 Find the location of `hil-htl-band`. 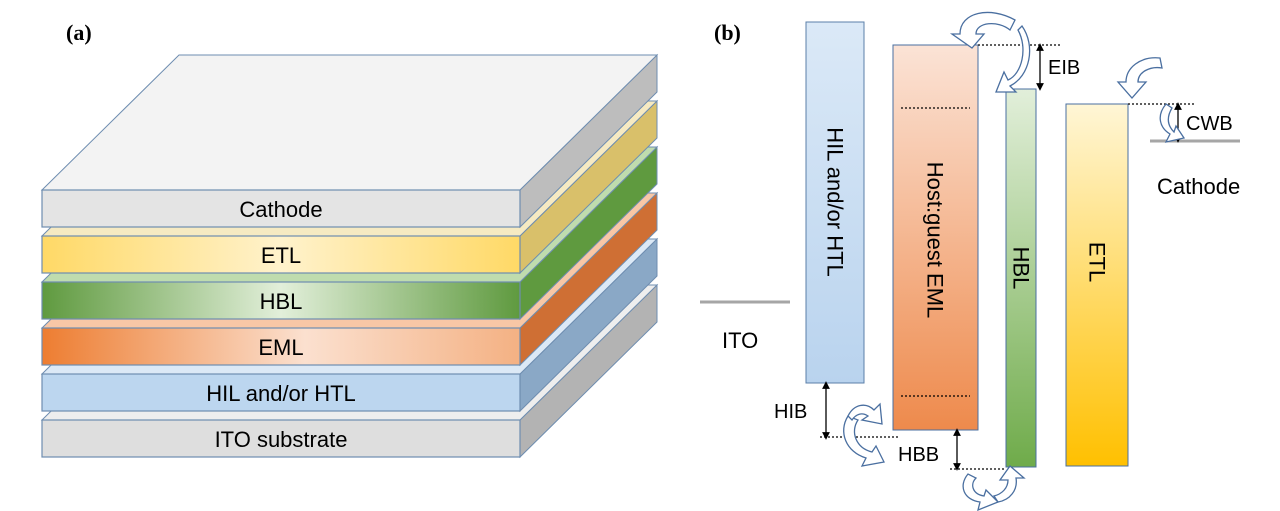

hil-htl-band is located at coordinates (835, 202).